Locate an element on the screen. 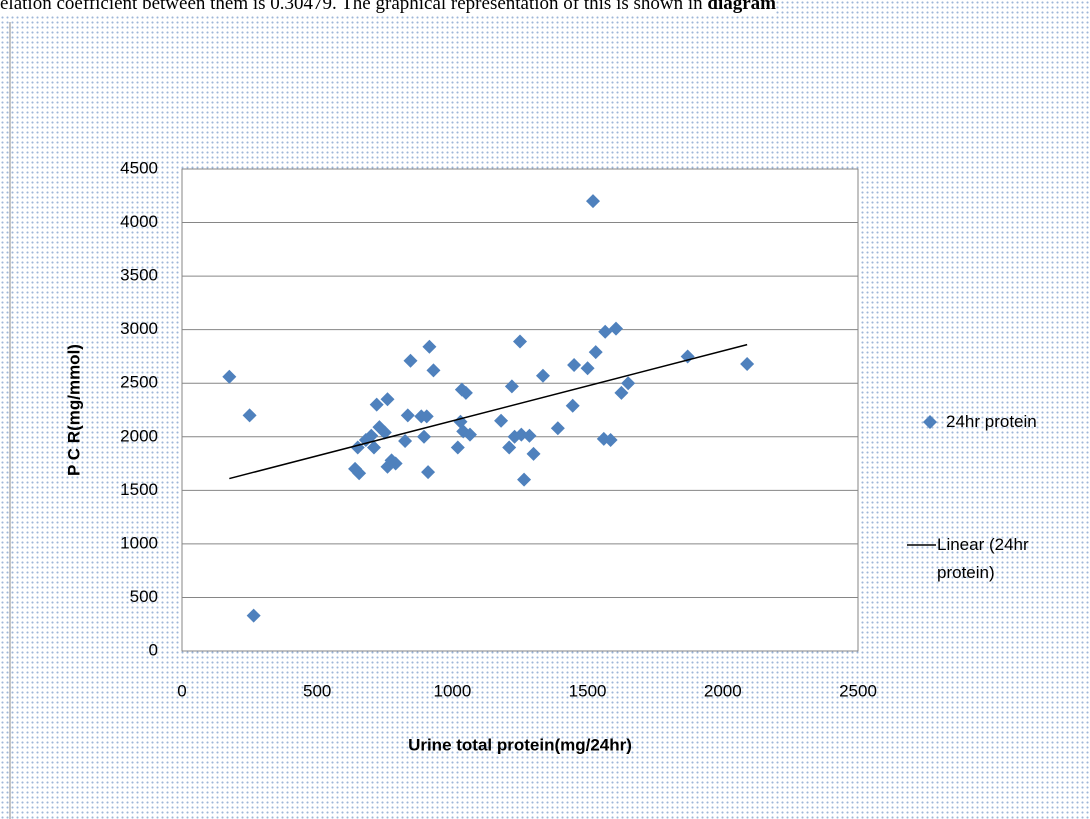  x-tick-label: 1000 is located at coordinates (452, 690).